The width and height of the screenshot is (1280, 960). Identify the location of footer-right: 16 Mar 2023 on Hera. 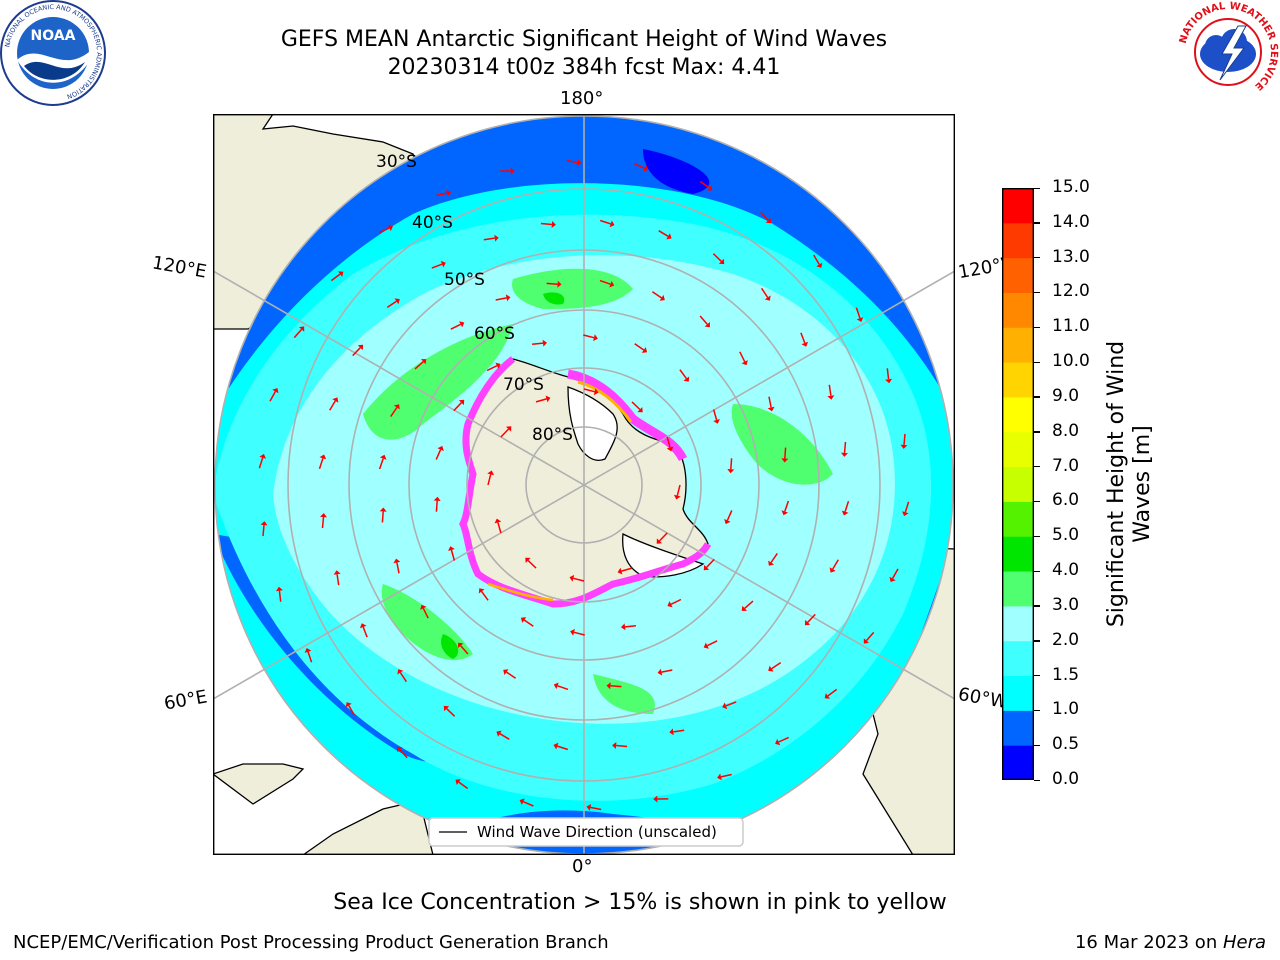
(1170, 942).